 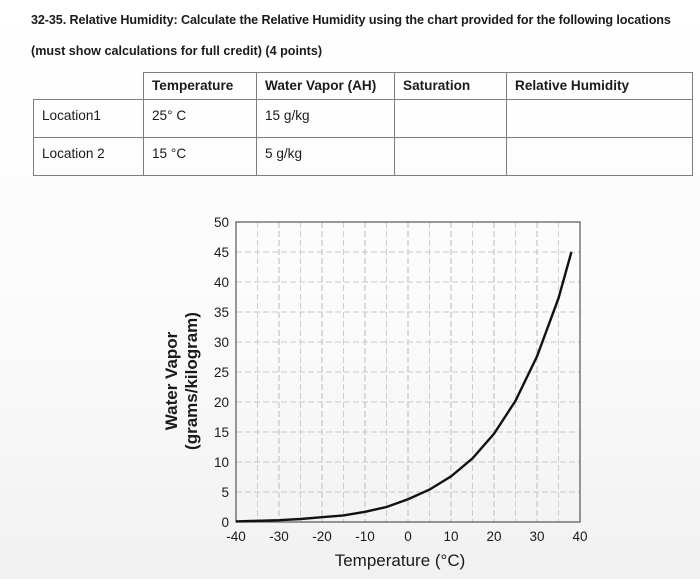 I want to click on water-vapor-cell: 5 g/kg, so click(x=325, y=156).